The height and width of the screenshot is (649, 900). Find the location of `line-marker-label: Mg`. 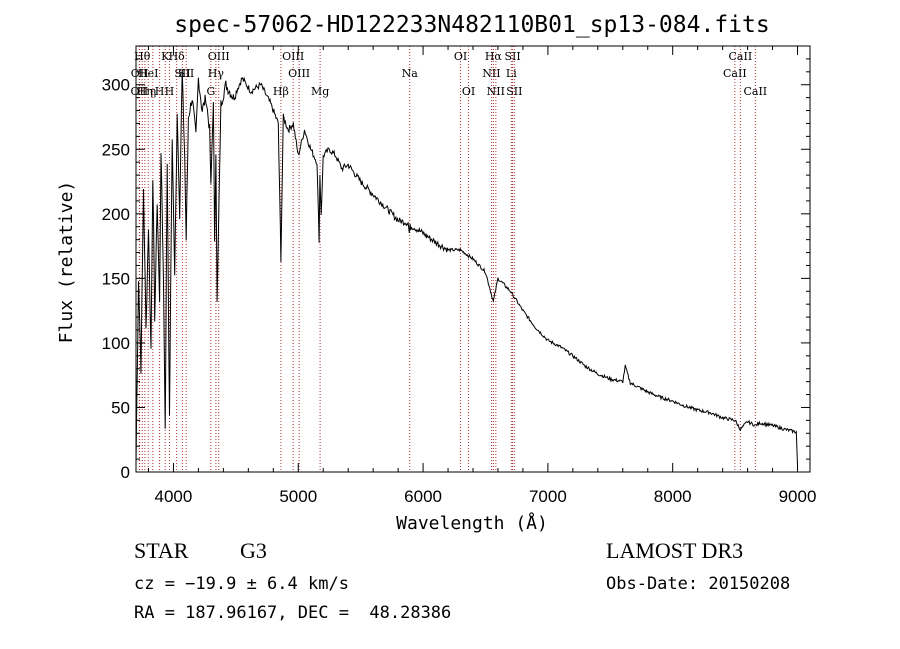

line-marker-label: Mg is located at coordinates (320, 91).